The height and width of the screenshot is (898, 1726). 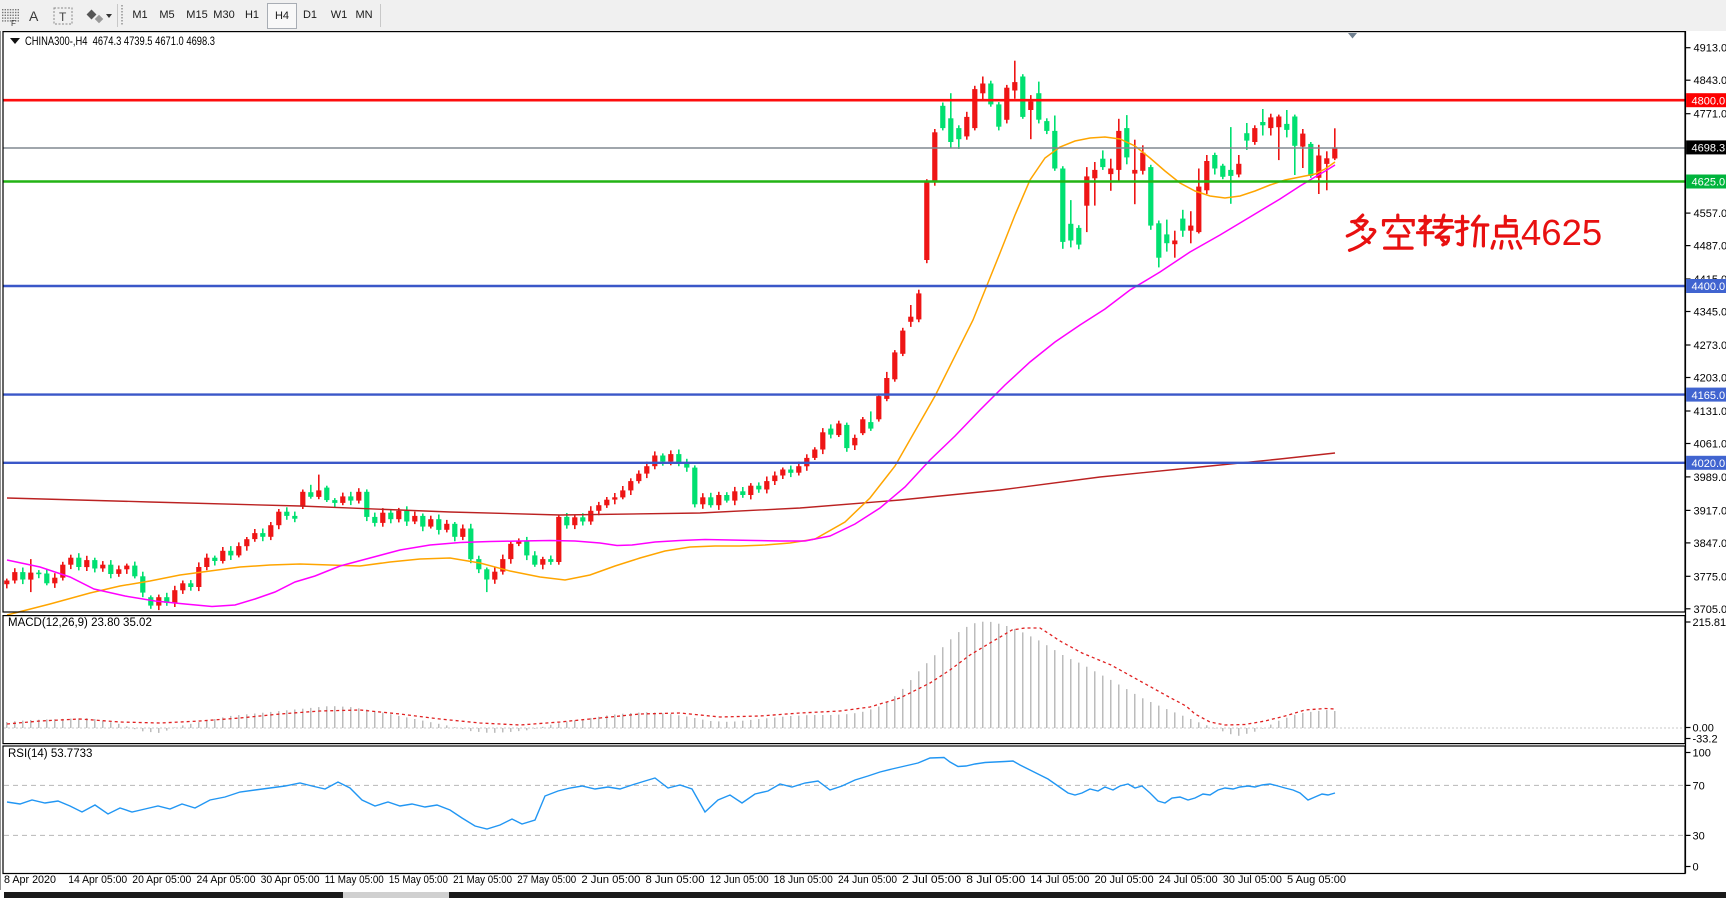 What do you see at coordinates (1709, 396) in the screenshot?
I see `svg-text: 4165.0` at bounding box center [1709, 396].